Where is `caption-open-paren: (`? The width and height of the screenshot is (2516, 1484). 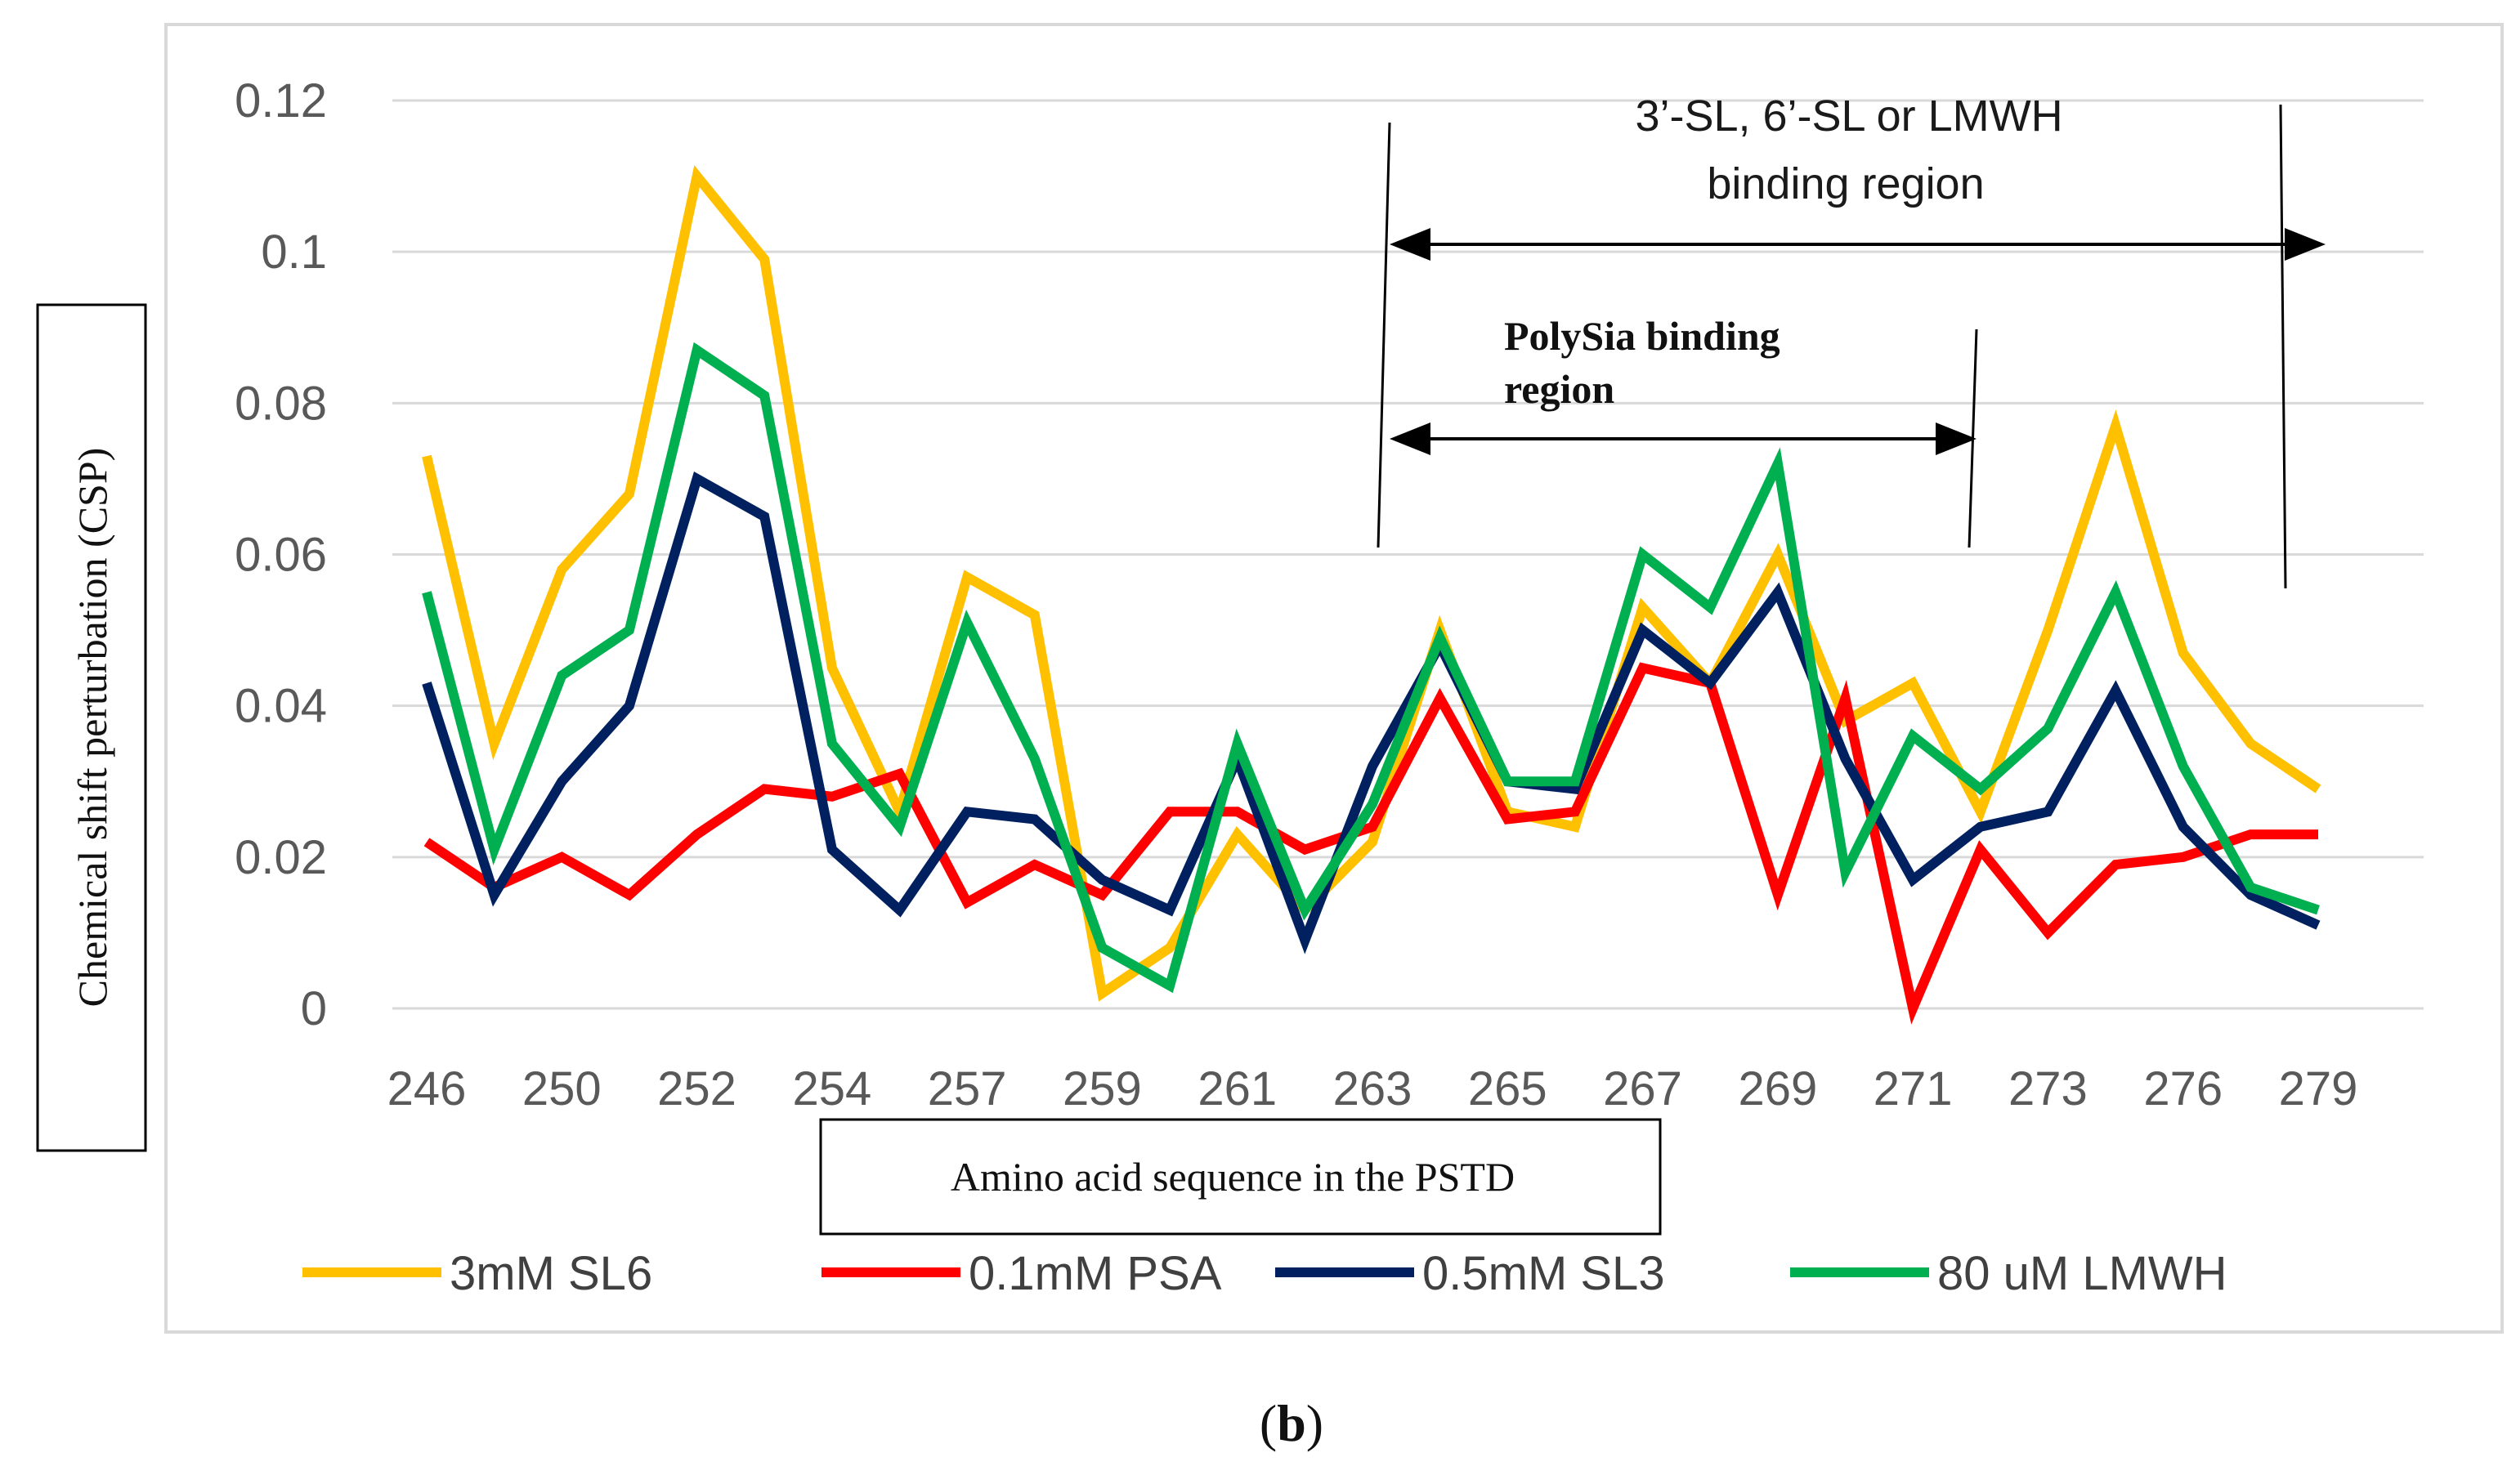 caption-open-paren: ( is located at coordinates (1268, 1423).